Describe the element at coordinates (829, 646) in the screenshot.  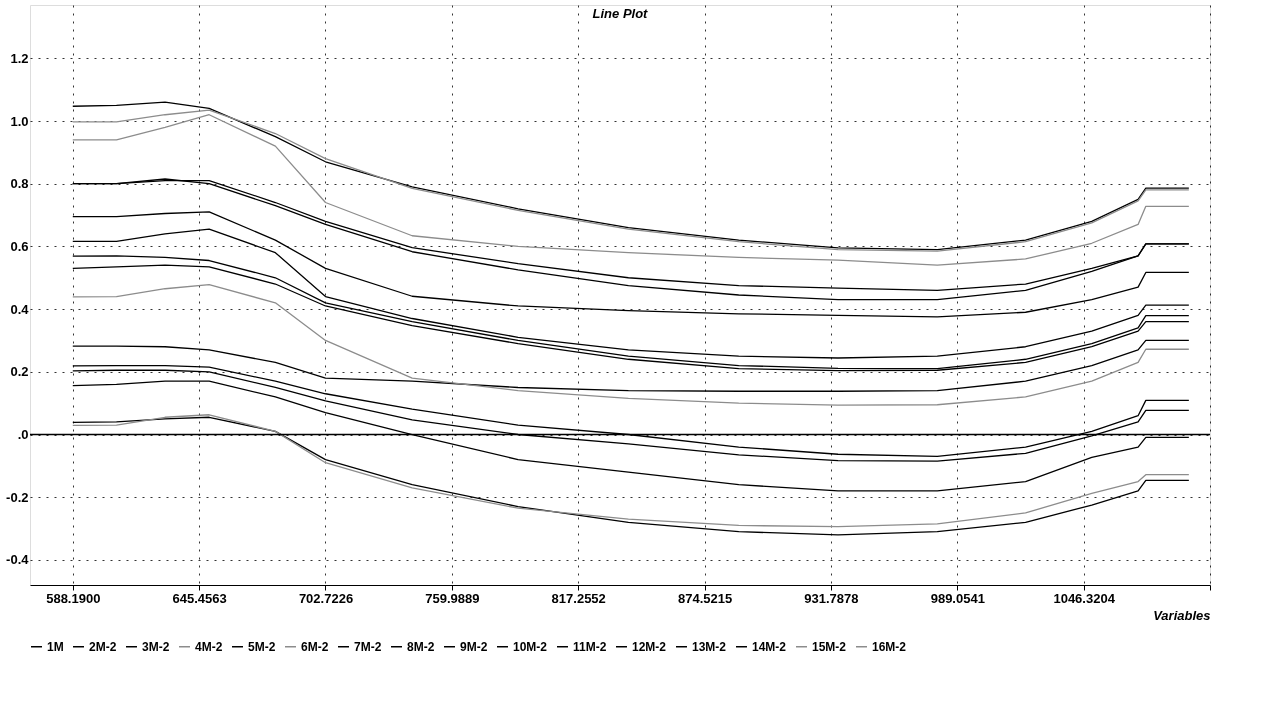
I see `legend-label: 15M-2` at that location.